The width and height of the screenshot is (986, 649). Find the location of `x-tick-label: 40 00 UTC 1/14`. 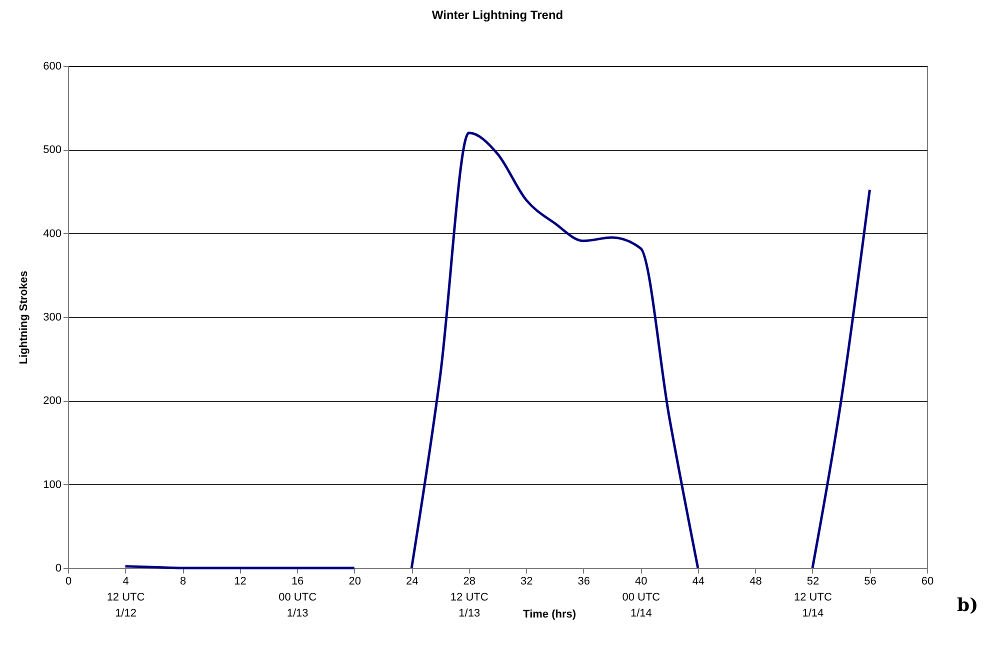

x-tick-label: 40 00 UTC 1/14 is located at coordinates (641, 598).